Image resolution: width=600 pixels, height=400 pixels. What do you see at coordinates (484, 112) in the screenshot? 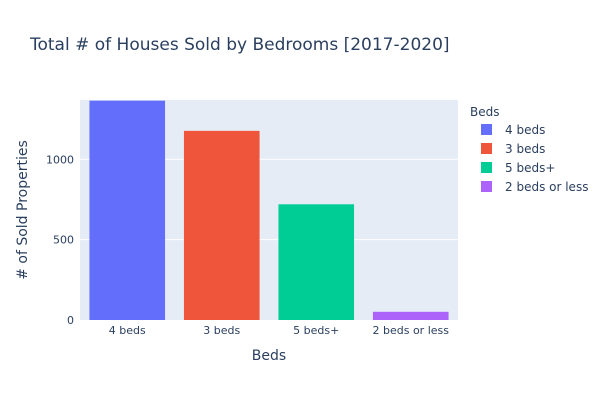
I see `legend-title: Beds` at bounding box center [484, 112].